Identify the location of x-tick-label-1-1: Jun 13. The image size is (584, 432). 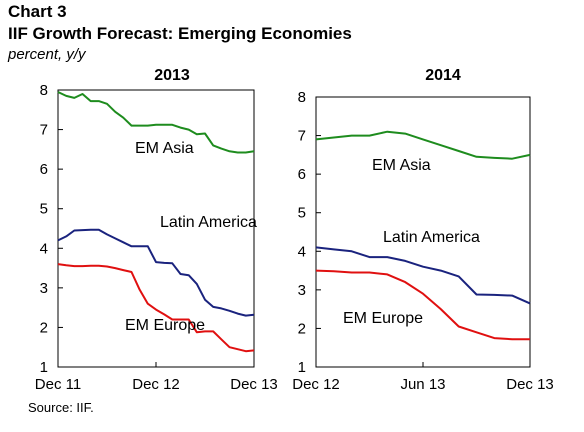
(422, 384).